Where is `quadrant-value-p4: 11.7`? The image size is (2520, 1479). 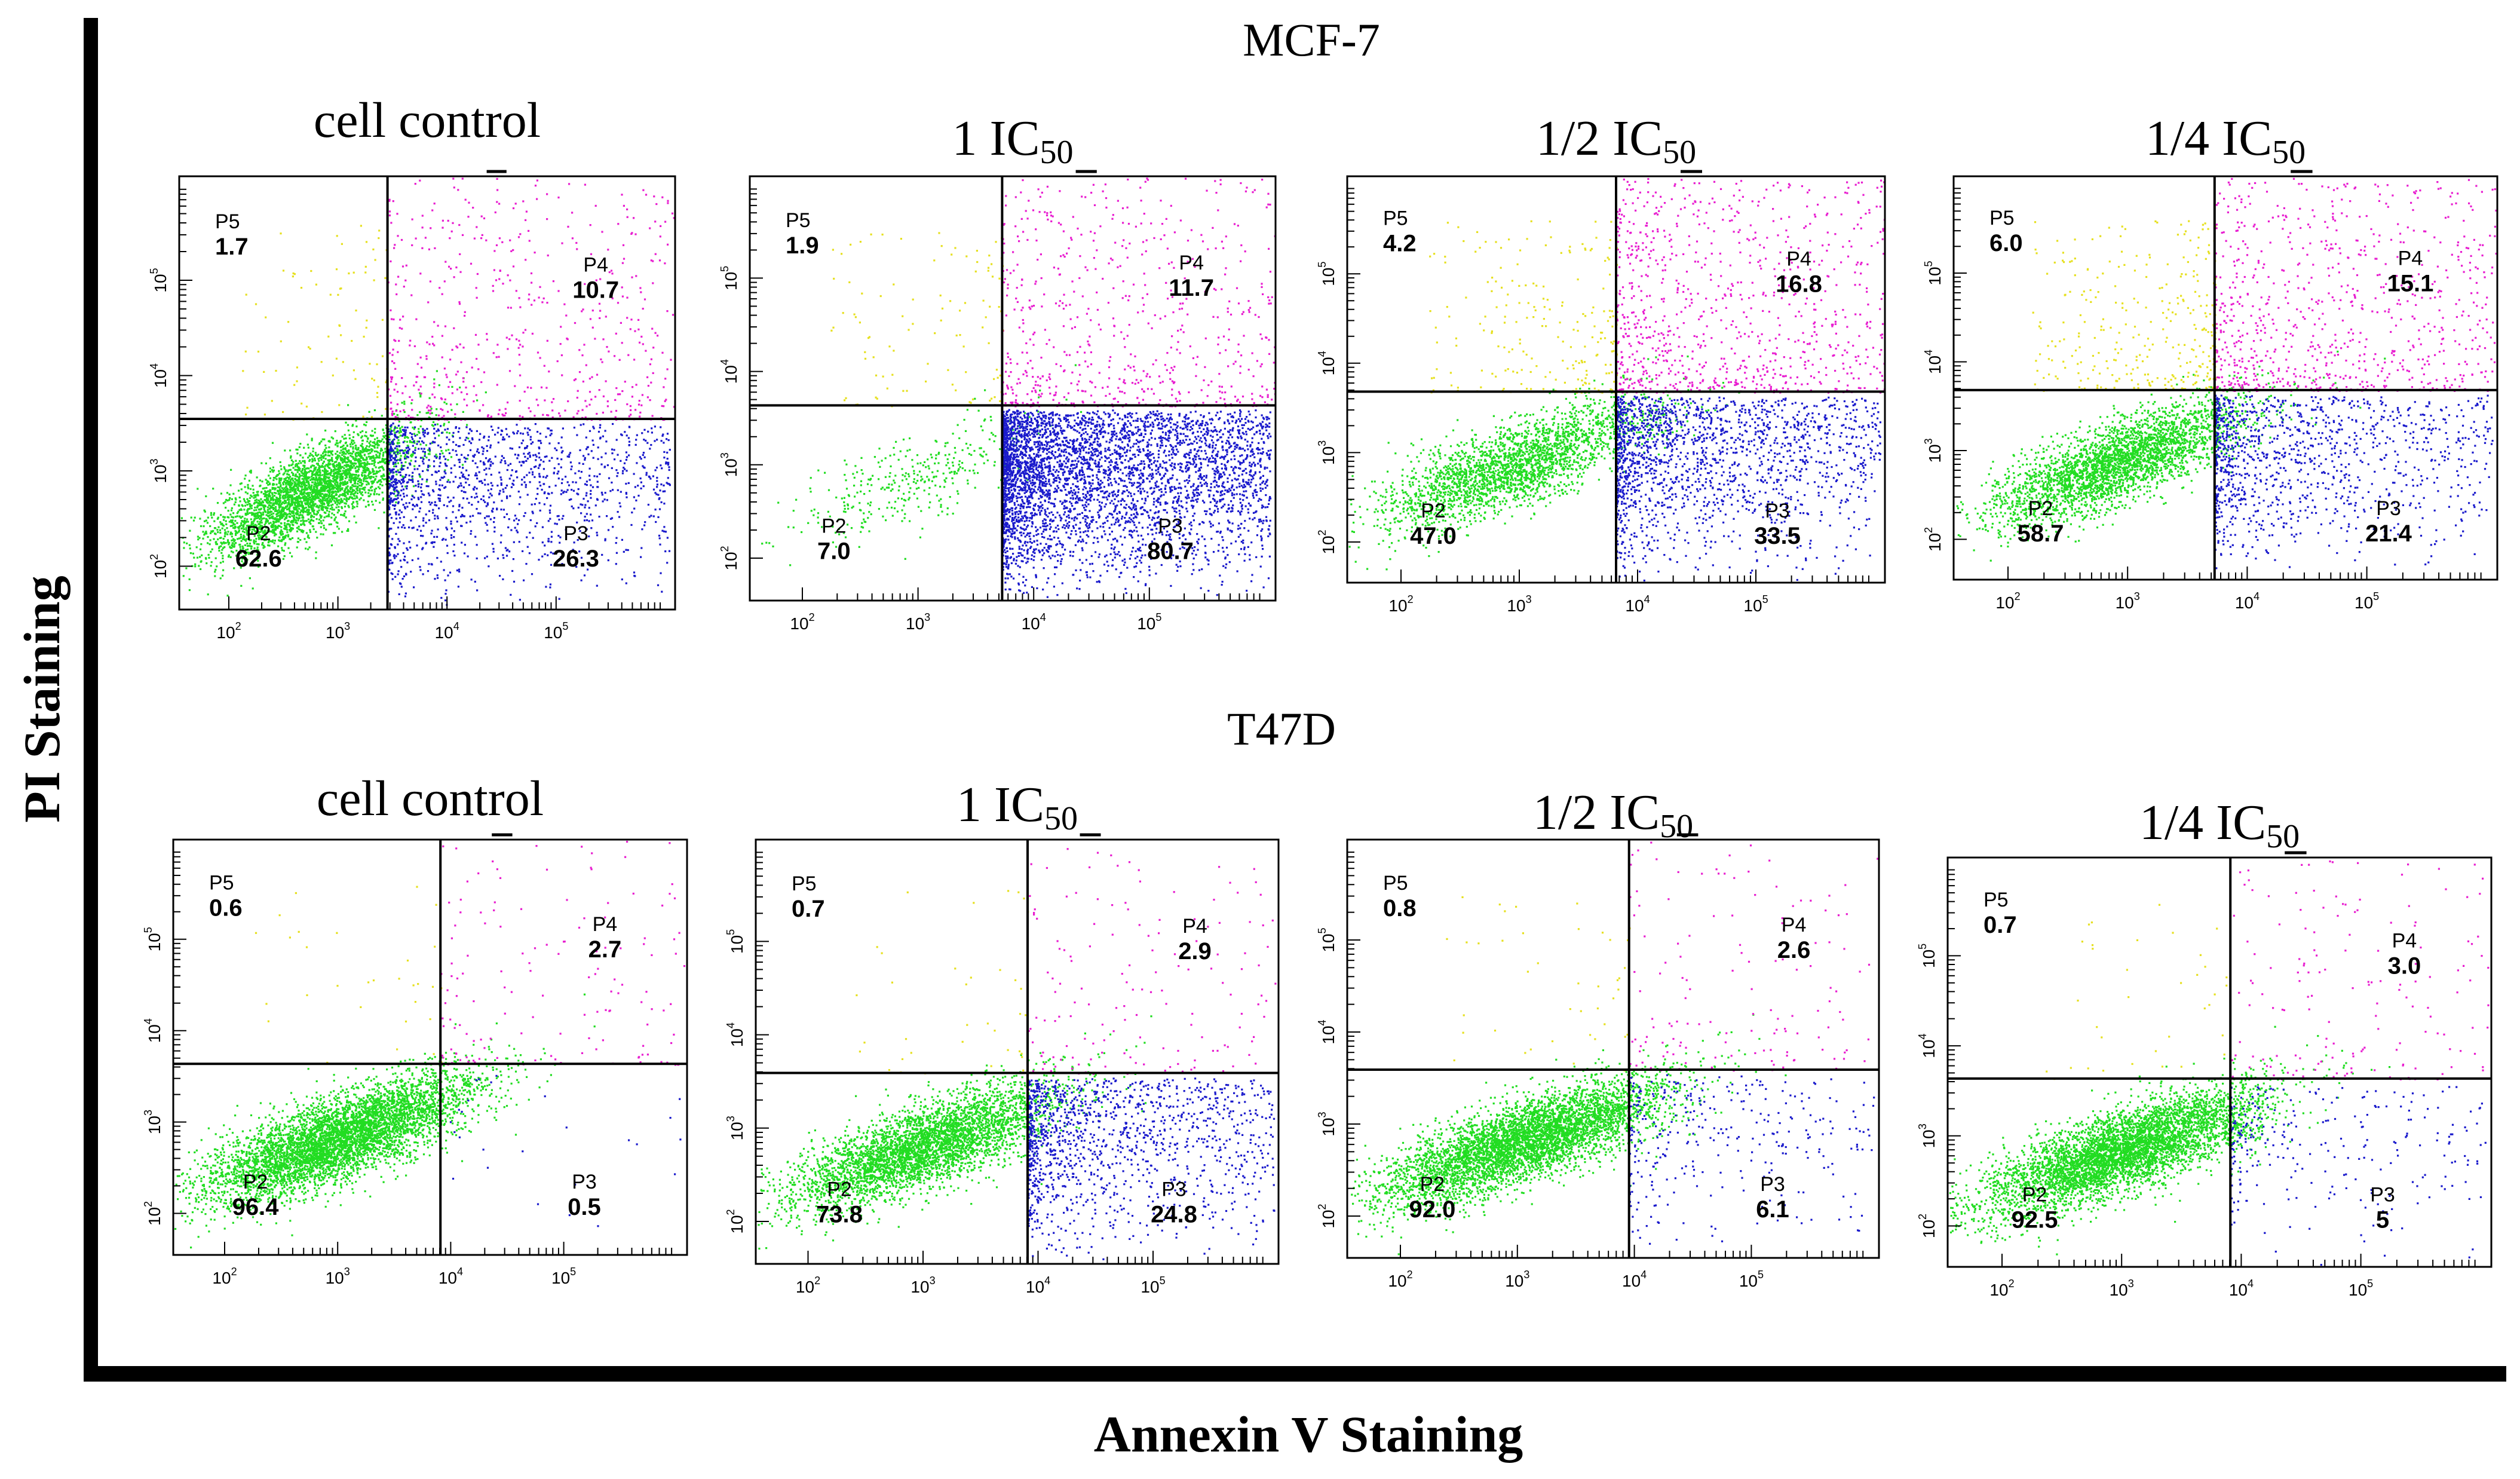 quadrant-value-p4: 11.7 is located at coordinates (1191, 288).